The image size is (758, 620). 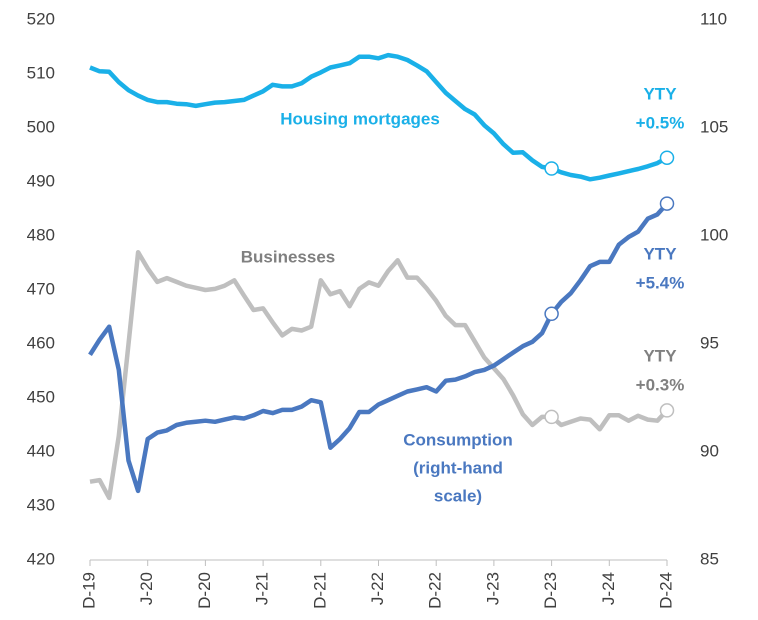 What do you see at coordinates (41, 18) in the screenshot?
I see `y-tick-label: 520` at bounding box center [41, 18].